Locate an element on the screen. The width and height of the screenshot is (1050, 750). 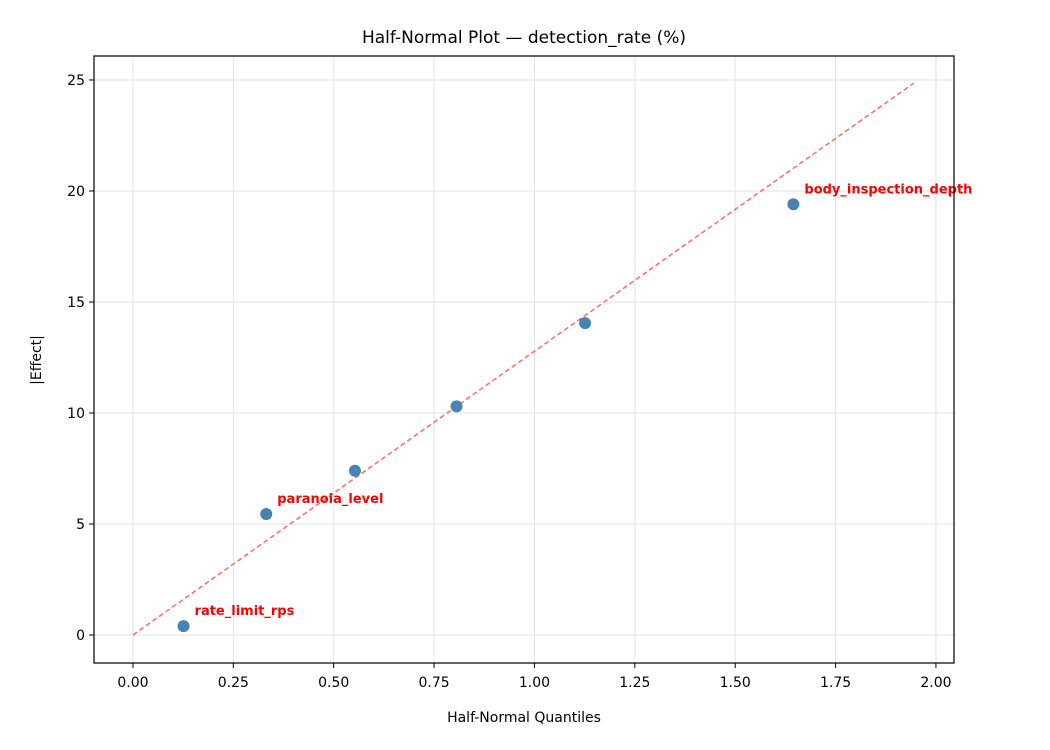
y-tick-label: 5 is located at coordinates (80, 525).